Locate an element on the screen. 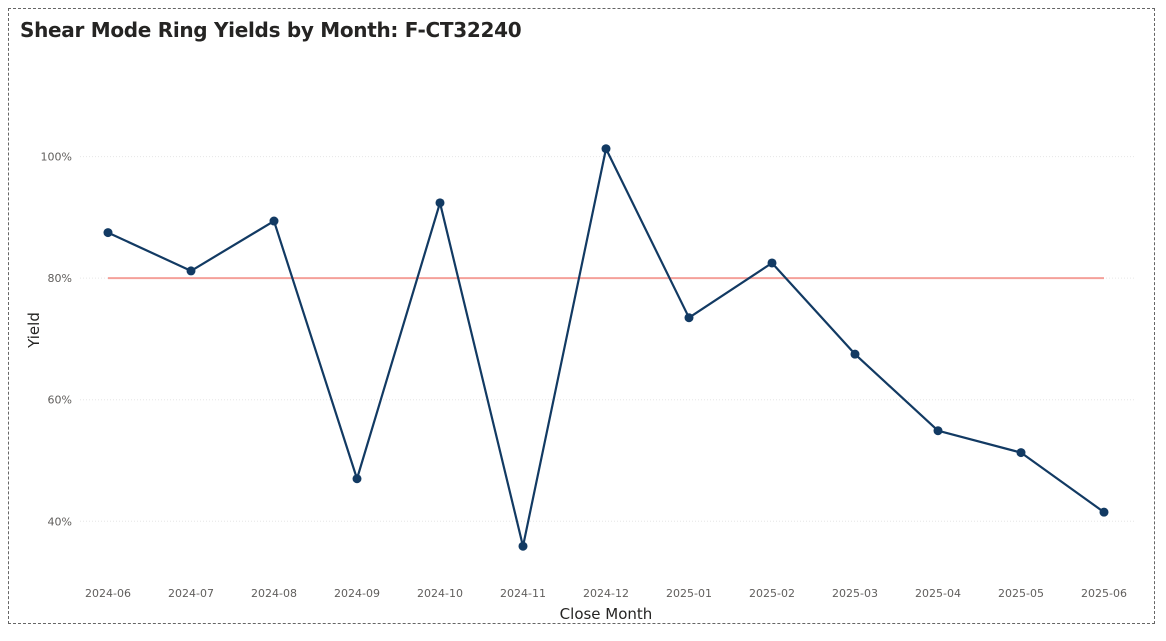 The width and height of the screenshot is (1166, 641). x-axis-title: Close Month is located at coordinates (606, 614).